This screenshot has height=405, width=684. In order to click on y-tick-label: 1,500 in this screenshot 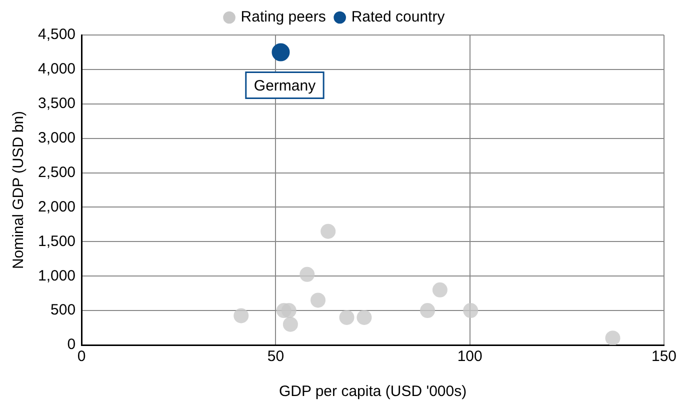, I will do `click(57, 241)`.